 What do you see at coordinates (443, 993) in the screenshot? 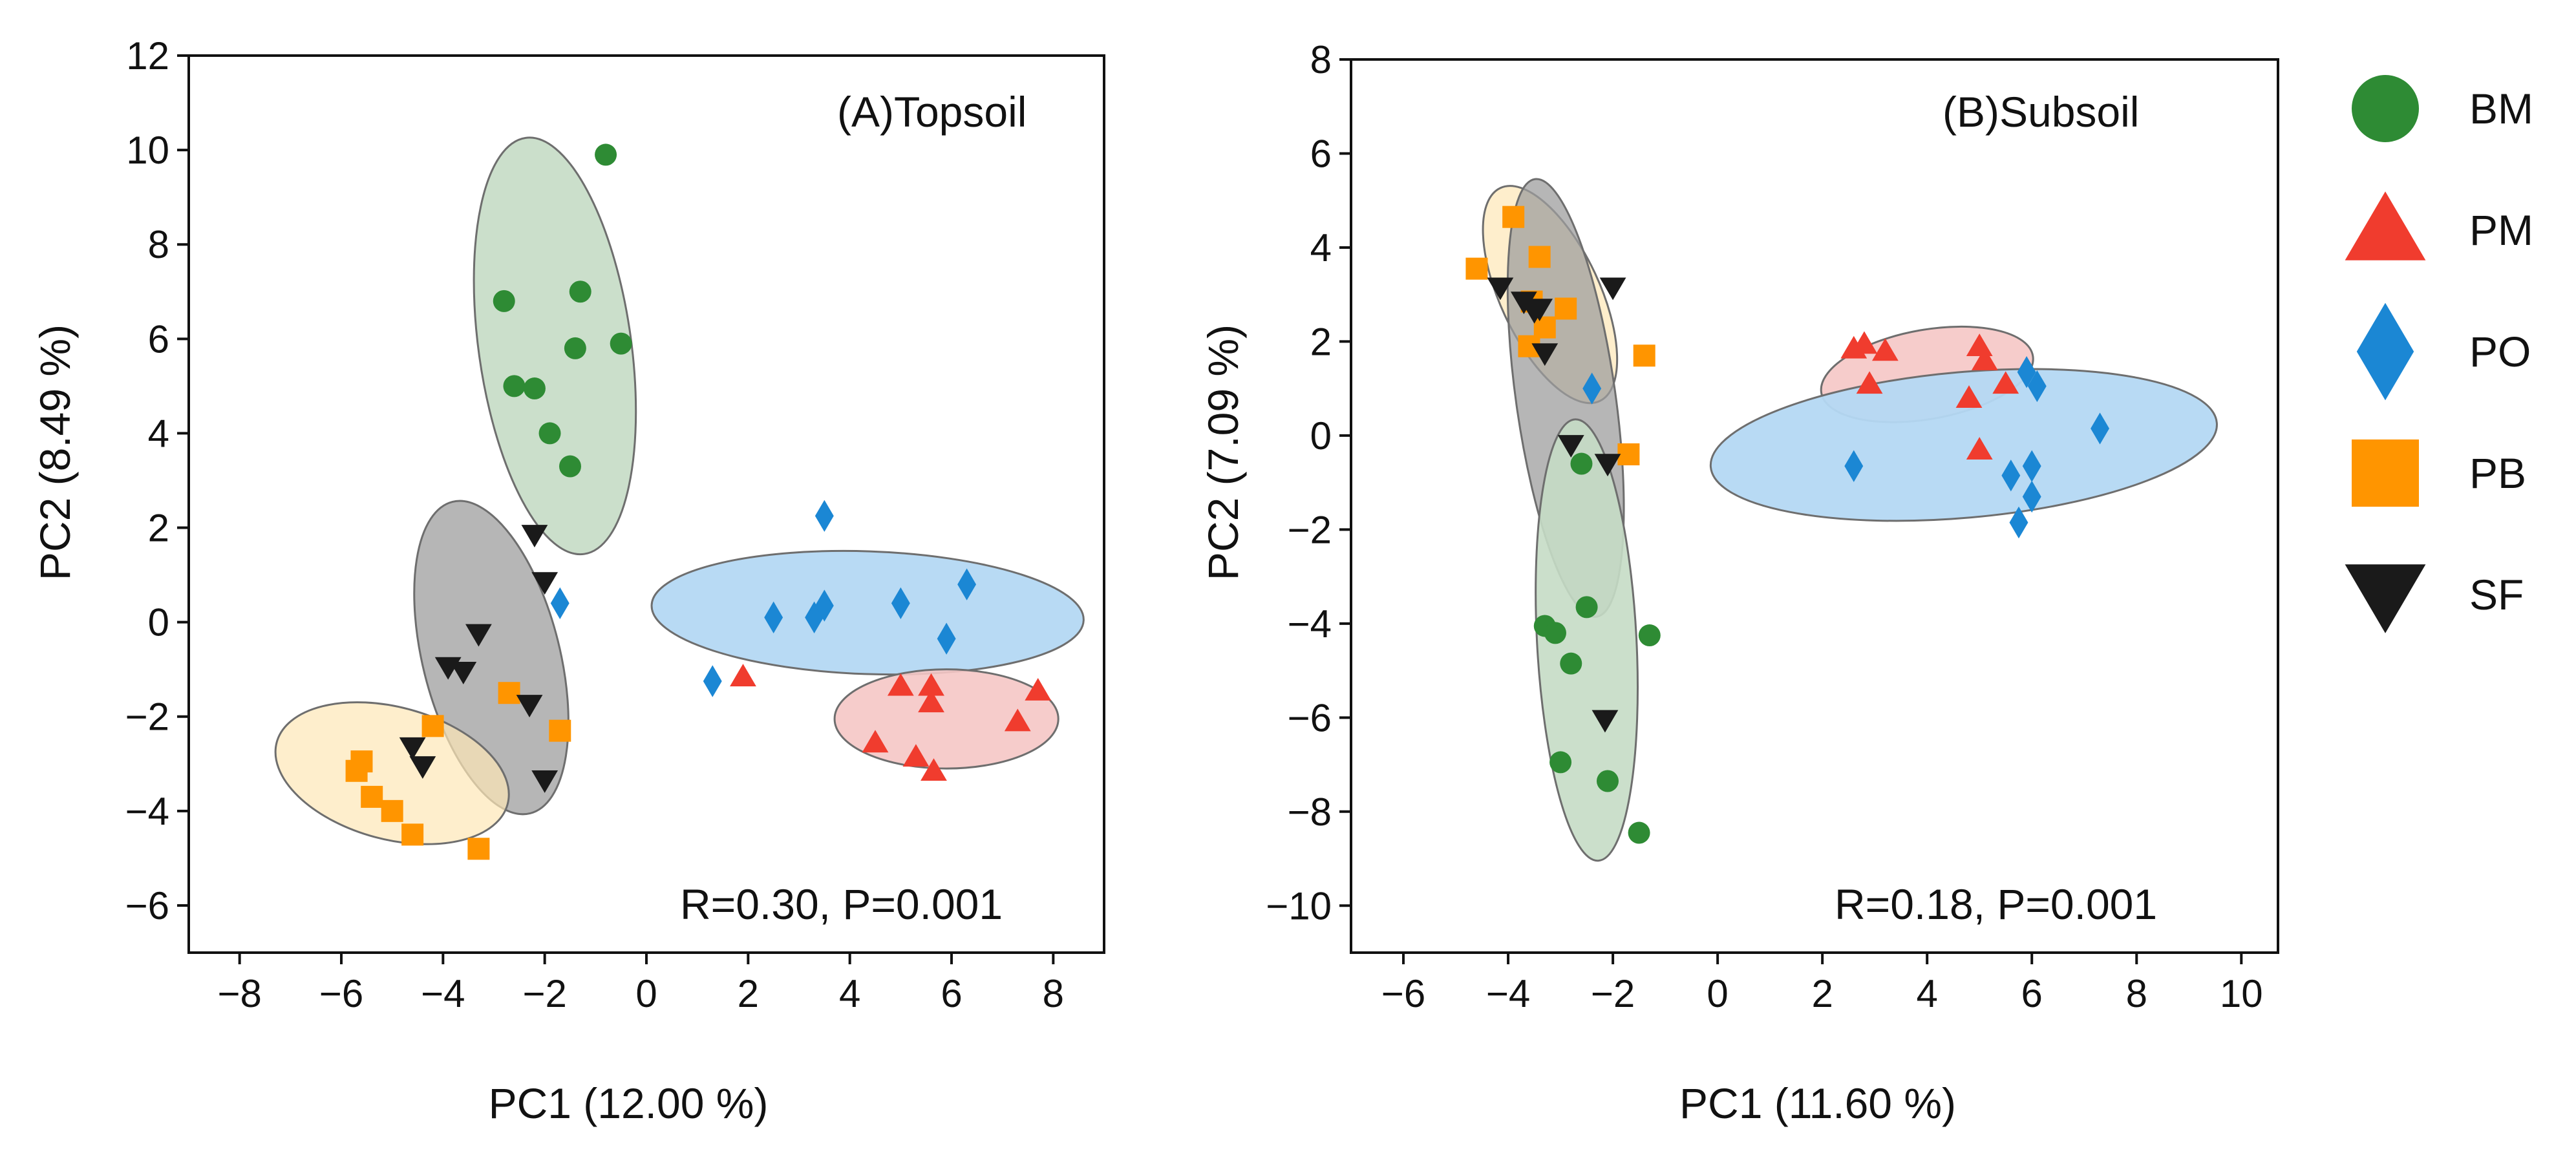
I see `x-tick-label: −4` at bounding box center [443, 993].